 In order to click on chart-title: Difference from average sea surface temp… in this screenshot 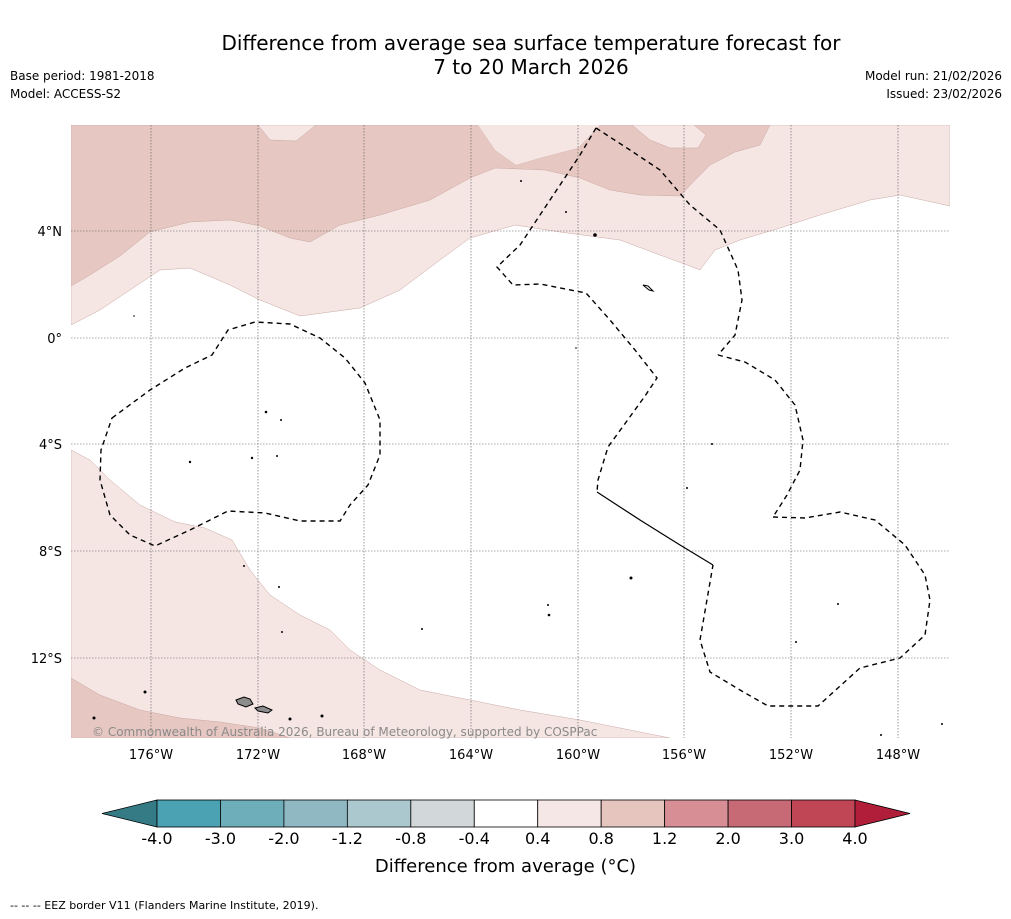, I will do `click(505, 55)`.